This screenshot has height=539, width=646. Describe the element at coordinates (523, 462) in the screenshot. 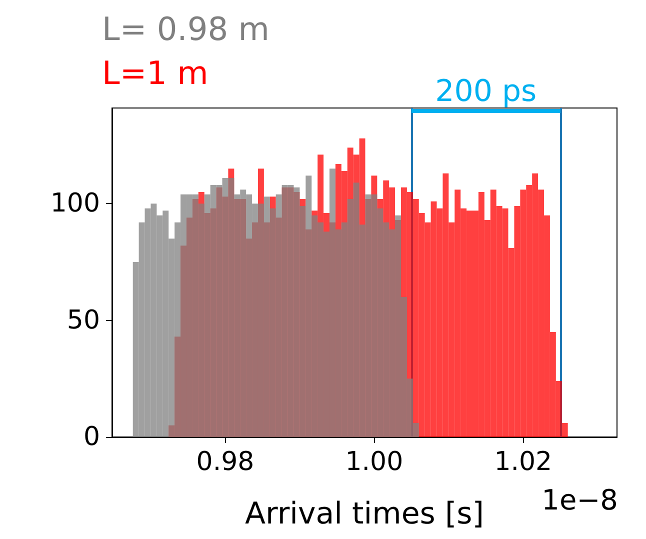

I see `x-tick-label: 1.02` at that location.